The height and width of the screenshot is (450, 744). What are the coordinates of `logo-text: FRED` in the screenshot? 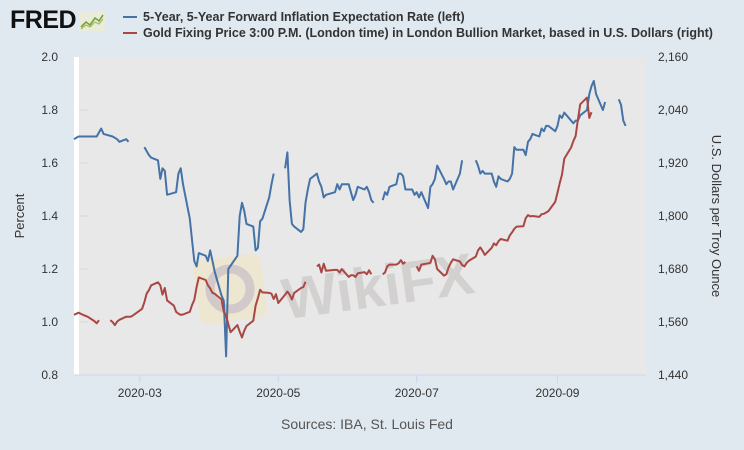 It's located at (43, 20).